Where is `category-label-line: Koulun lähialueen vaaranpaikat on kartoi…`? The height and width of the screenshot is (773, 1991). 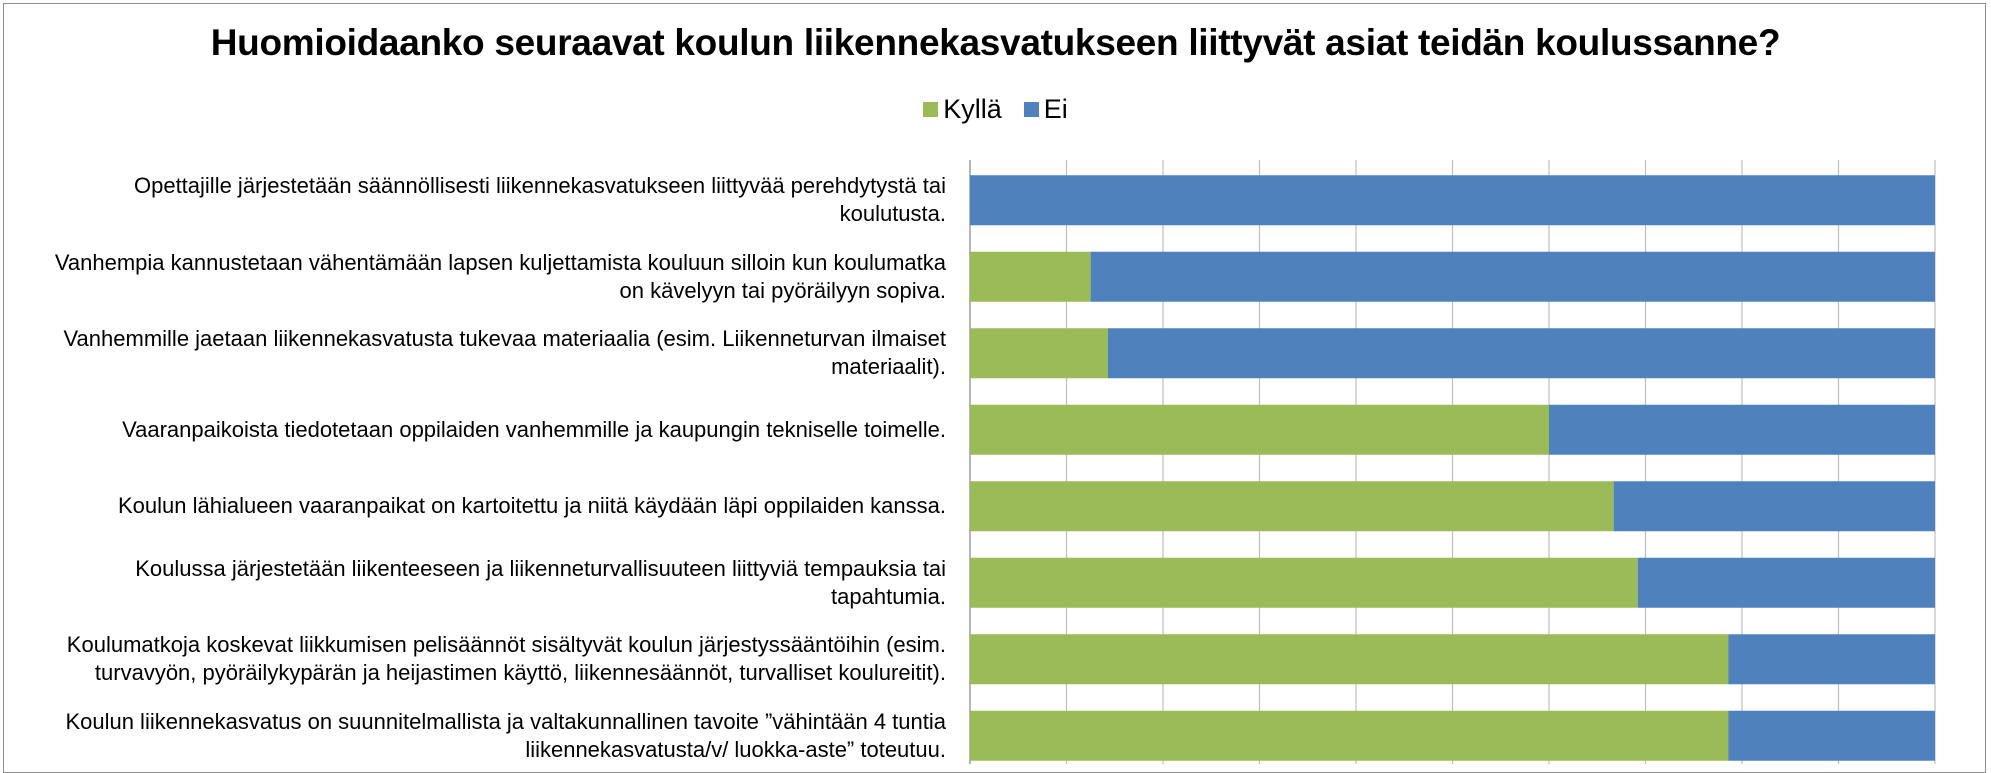 category-label-line: Koulun lähialueen vaaranpaikat on kartoi… is located at coordinates (531, 506).